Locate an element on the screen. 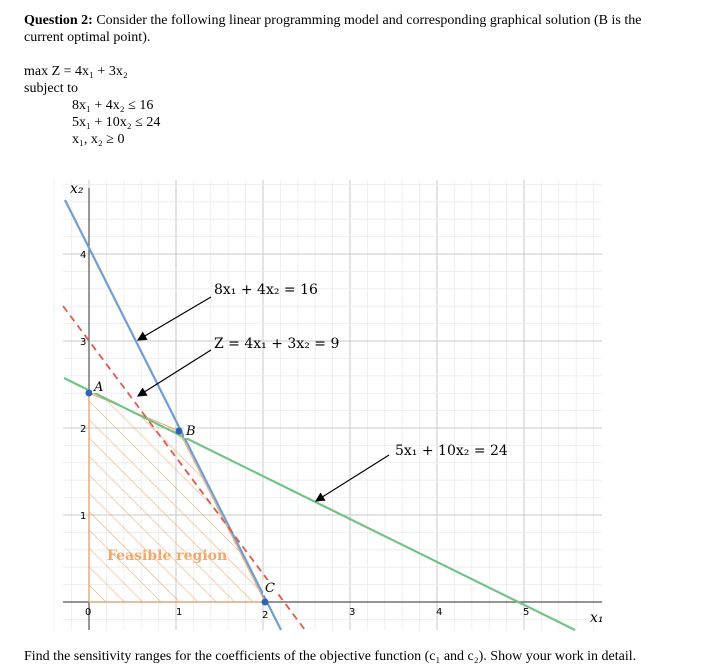 The width and height of the screenshot is (720, 671). point-b-label-bg is located at coordinates (190, 430).